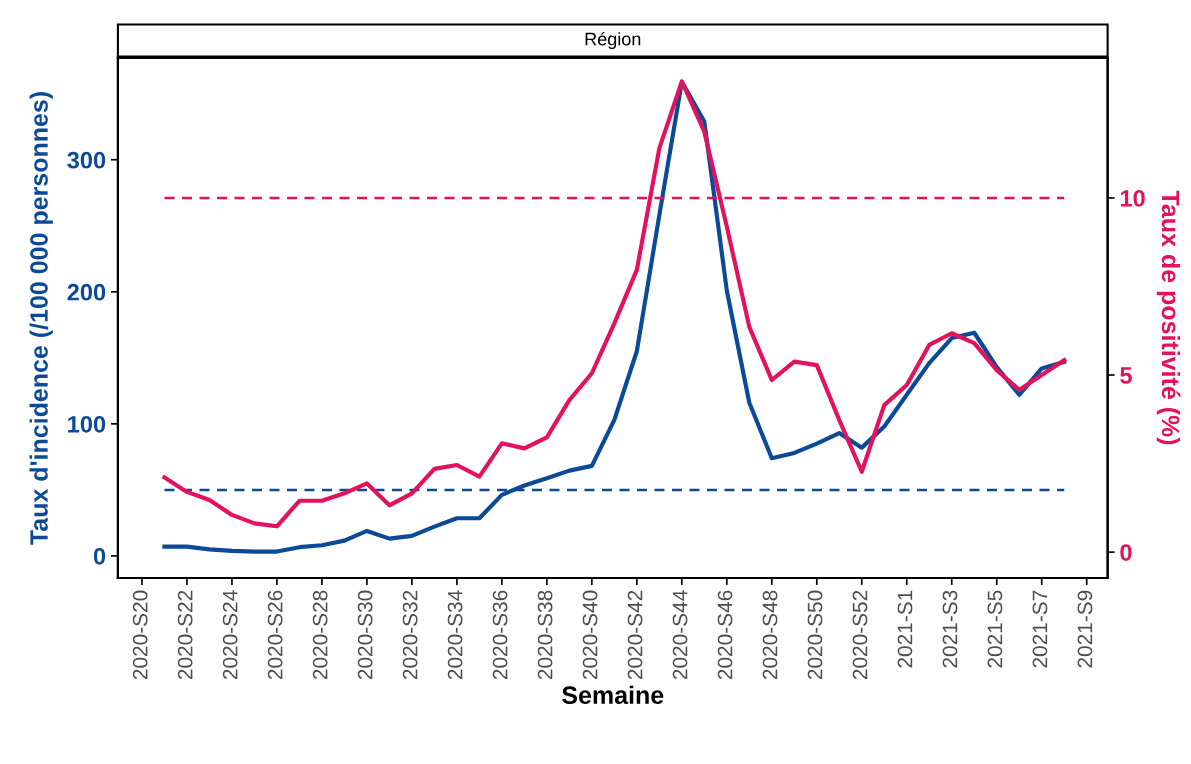 The width and height of the screenshot is (1191, 764). What do you see at coordinates (410, 635) in the screenshot?
I see `x-tick-label: 2020-S32` at bounding box center [410, 635].